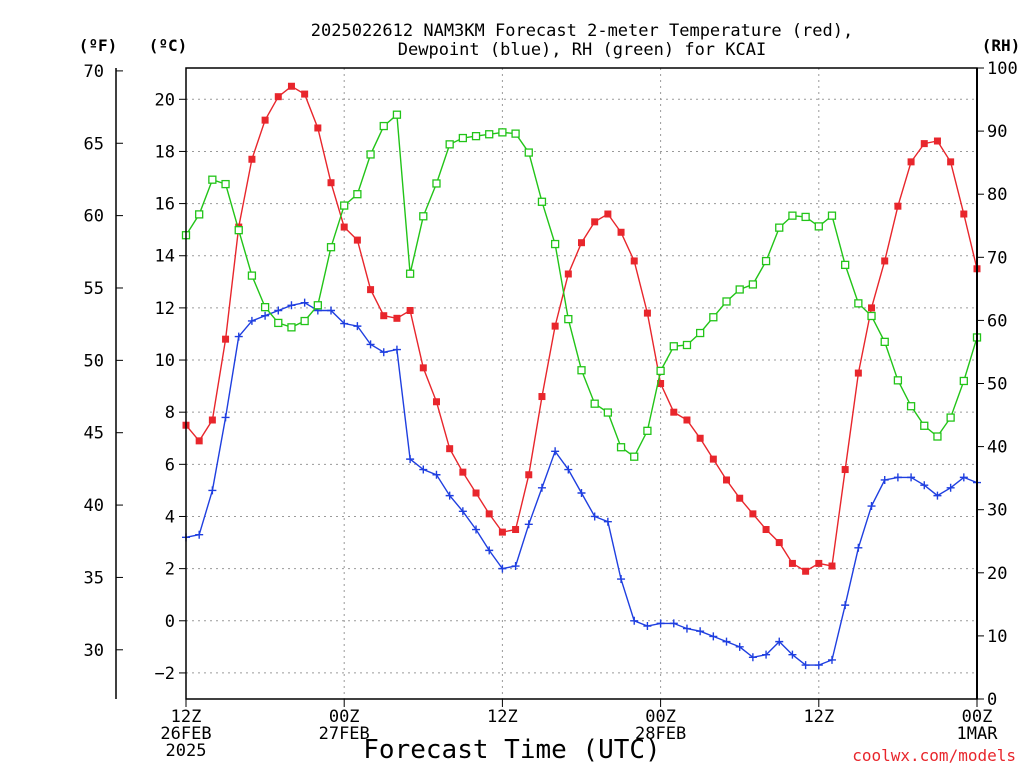  What do you see at coordinates (997, 258) in the screenshot?
I see `rh-tick-label: 70` at bounding box center [997, 258].